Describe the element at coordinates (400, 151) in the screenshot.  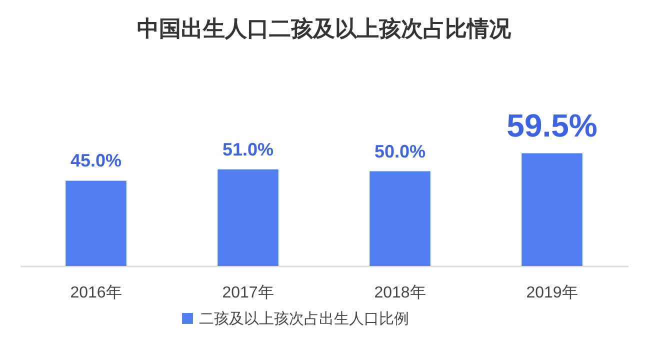
I see `data-label: 50.0%` at that location.